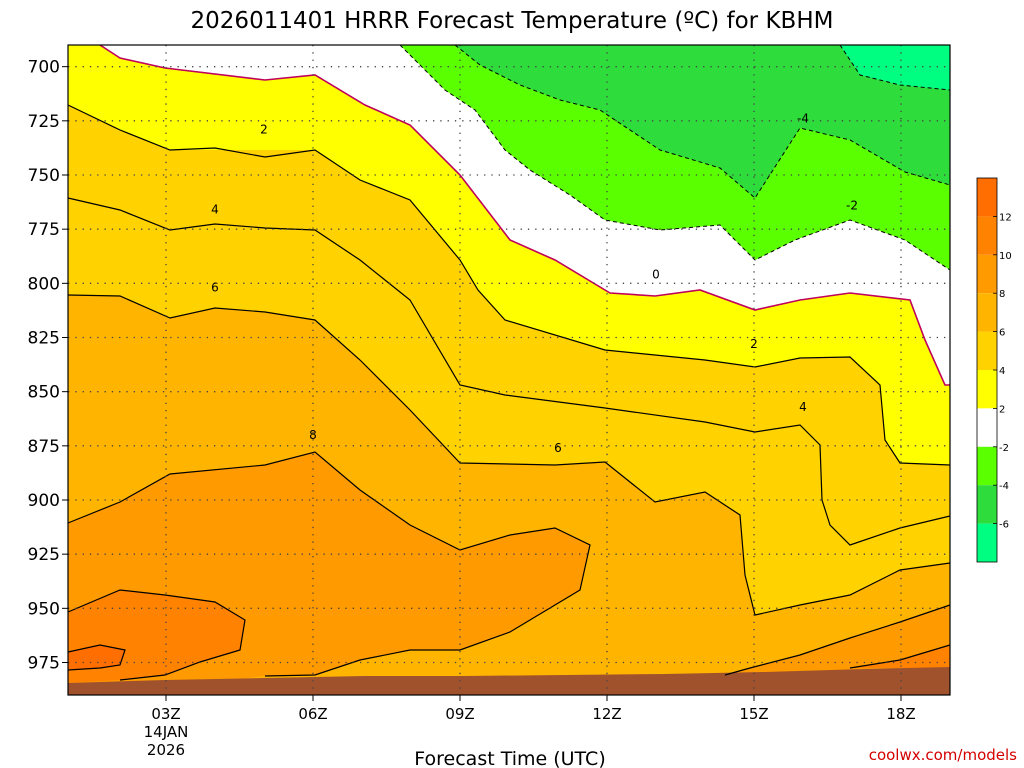 The image size is (1024, 768). I want to click on y-tick-label-725: 725, so click(44, 122).